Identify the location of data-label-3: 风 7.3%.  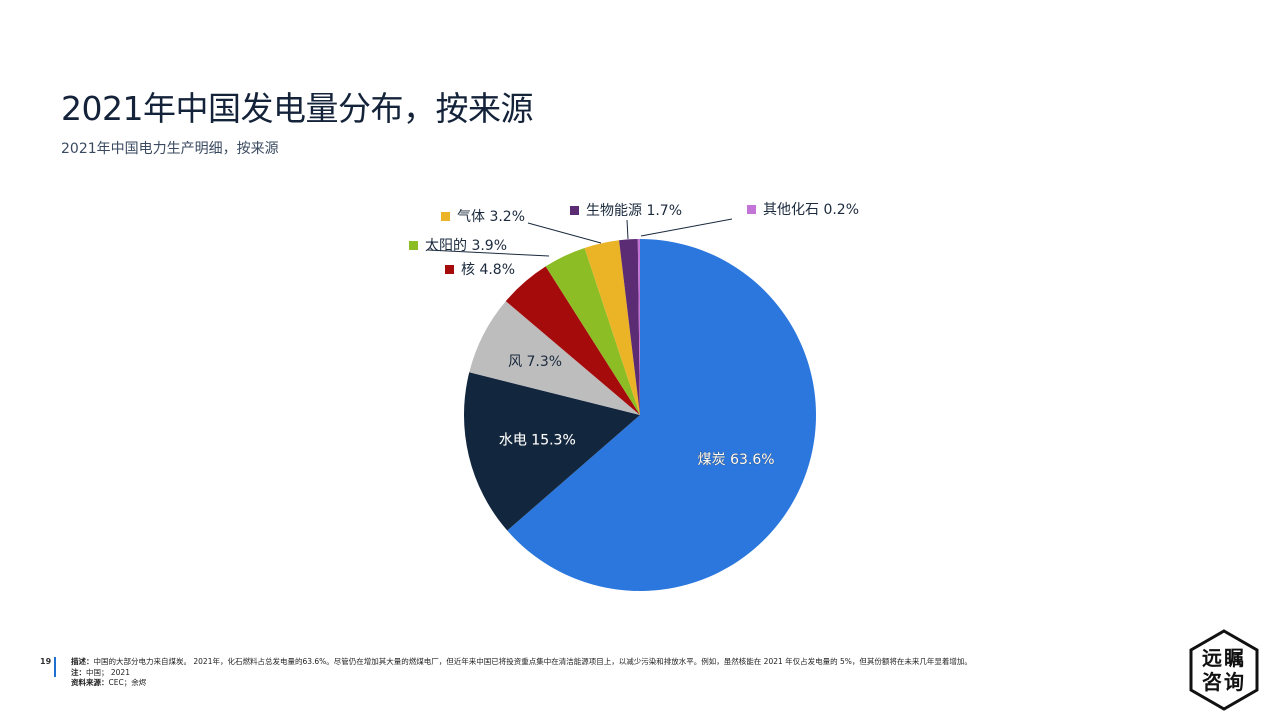
(535, 362).